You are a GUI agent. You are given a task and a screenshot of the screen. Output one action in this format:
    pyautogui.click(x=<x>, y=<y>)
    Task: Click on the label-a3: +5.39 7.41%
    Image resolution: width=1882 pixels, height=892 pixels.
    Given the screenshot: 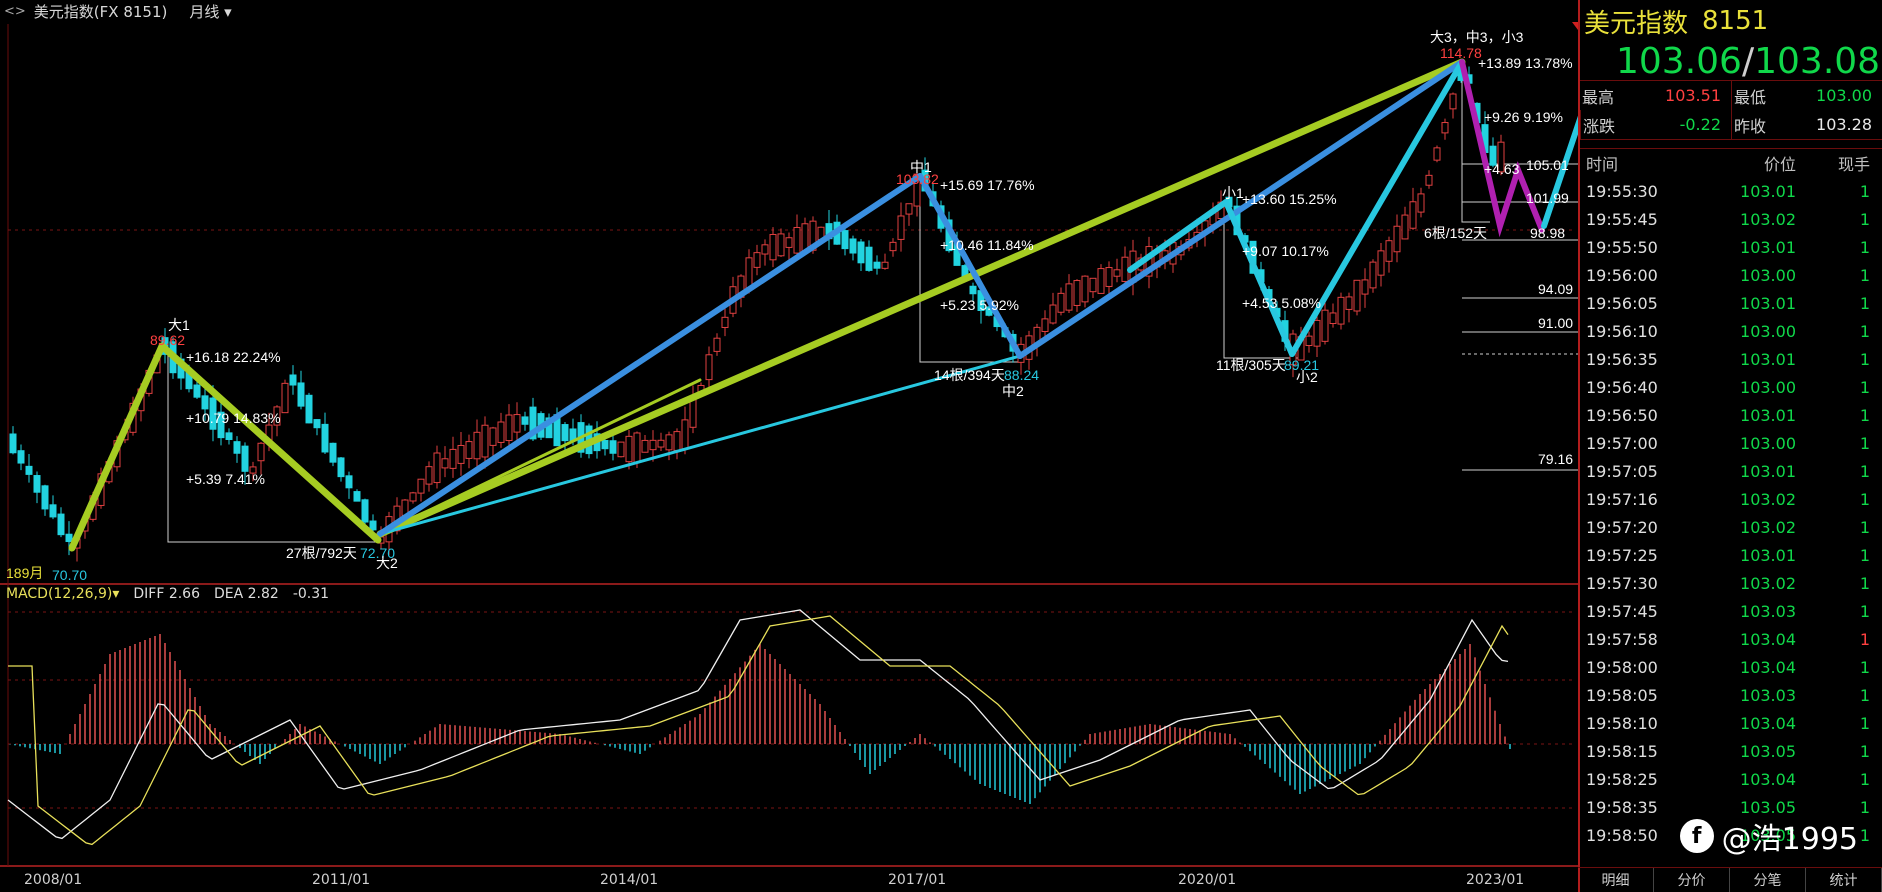 What is the action you would take?
    pyautogui.click(x=225, y=479)
    